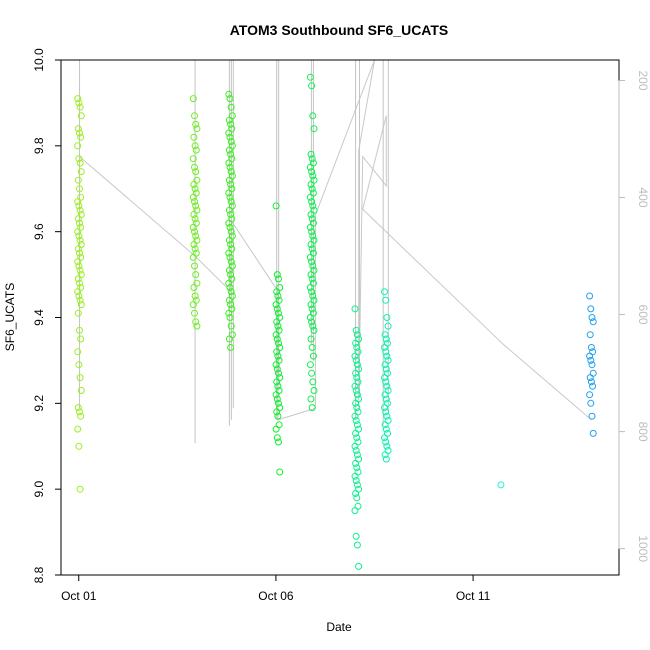 The width and height of the screenshot is (650, 650). What do you see at coordinates (10, 317) in the screenshot?
I see `y-axis-label: SF6_UCATS` at bounding box center [10, 317].